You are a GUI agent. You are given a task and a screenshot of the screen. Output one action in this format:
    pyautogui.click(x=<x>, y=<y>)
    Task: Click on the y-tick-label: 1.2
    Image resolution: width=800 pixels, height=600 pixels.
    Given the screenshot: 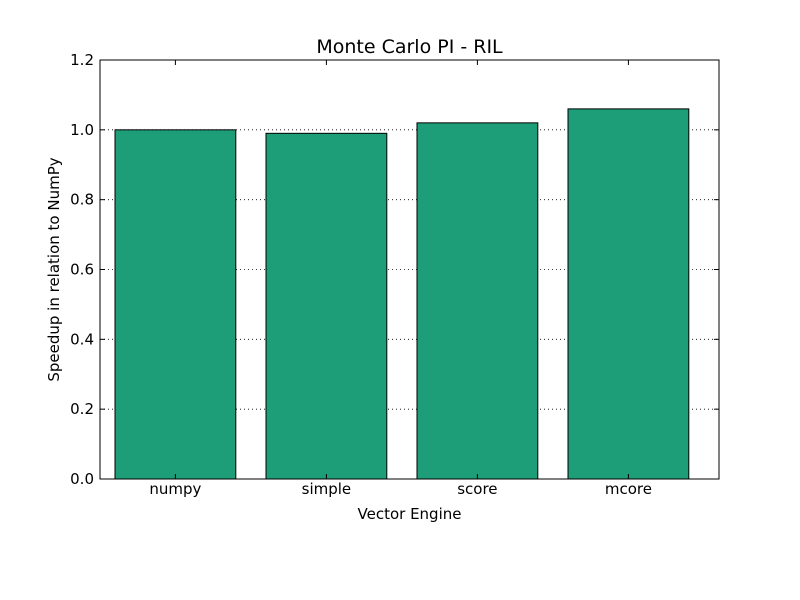 What is the action you would take?
    pyautogui.click(x=82, y=60)
    